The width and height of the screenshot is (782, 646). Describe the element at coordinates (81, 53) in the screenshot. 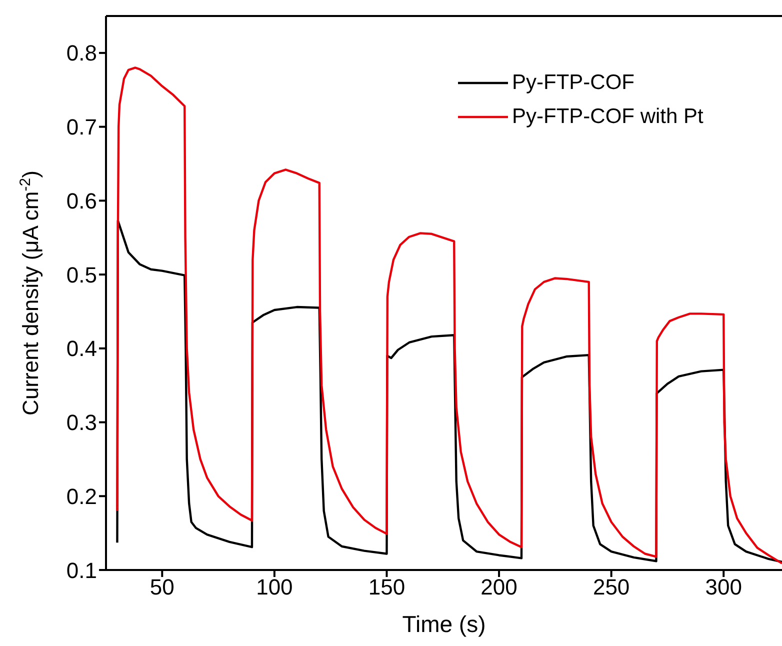

I see `y-tick-label: 0.8` at that location.